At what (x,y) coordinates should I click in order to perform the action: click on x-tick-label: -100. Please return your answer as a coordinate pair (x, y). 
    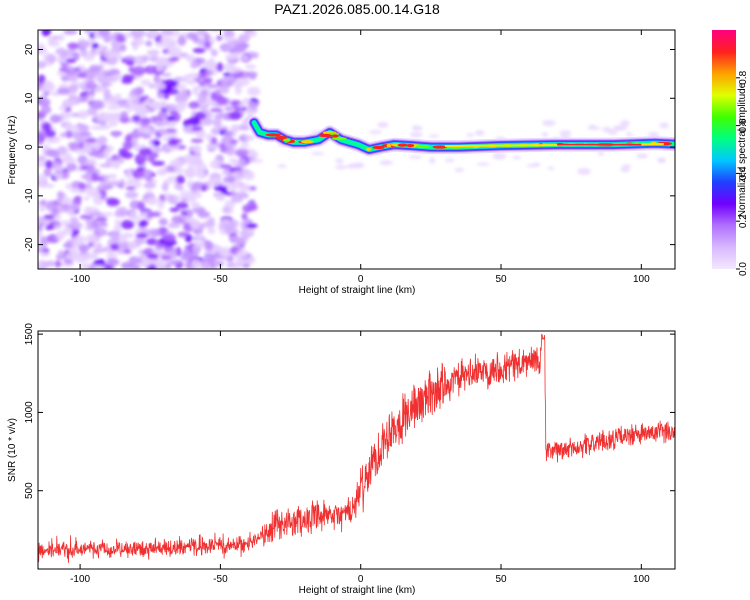
    Looking at the image, I should click on (80, 579).